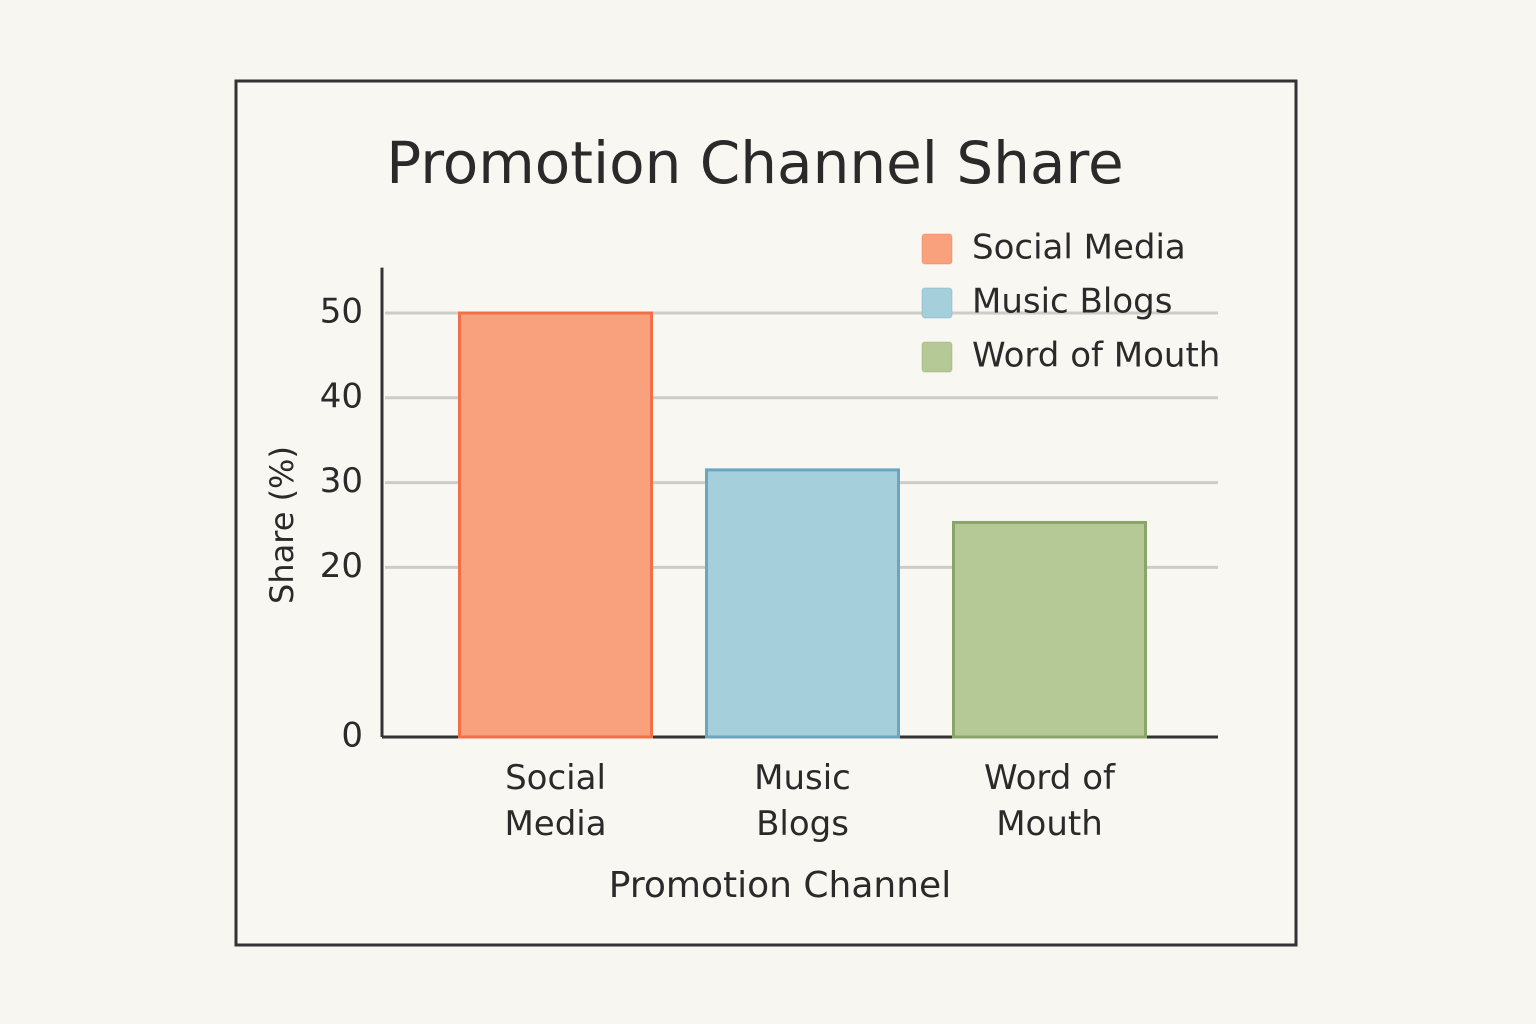 This screenshot has width=1536, height=1024. I want to click on x-tick-label: Word of Mouth, so click(1049, 801).